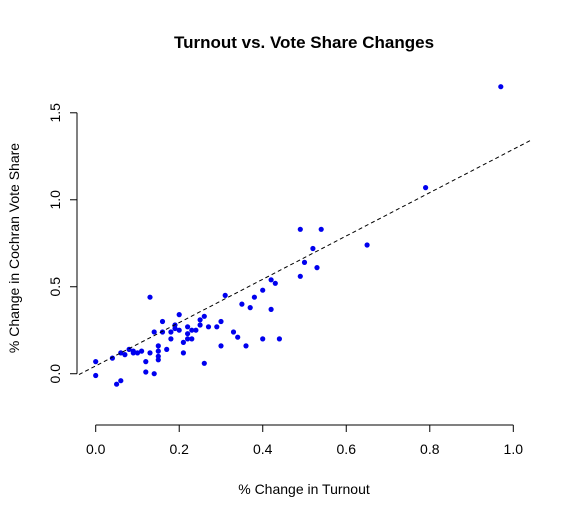  I want to click on y-tick-label: 0.0, so click(55, 374).